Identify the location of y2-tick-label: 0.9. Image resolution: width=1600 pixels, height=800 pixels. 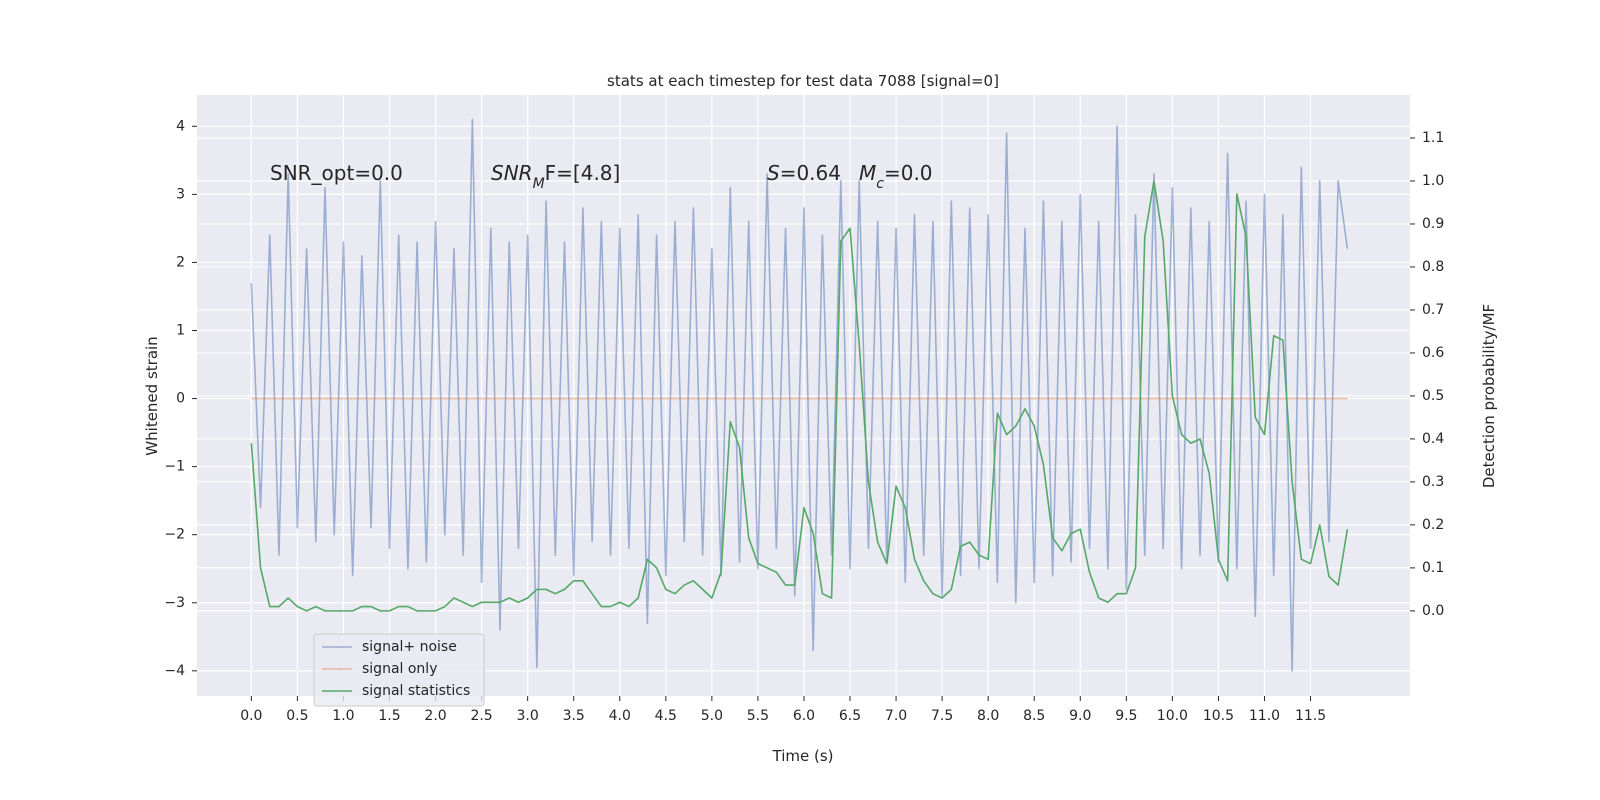
(1433, 224).